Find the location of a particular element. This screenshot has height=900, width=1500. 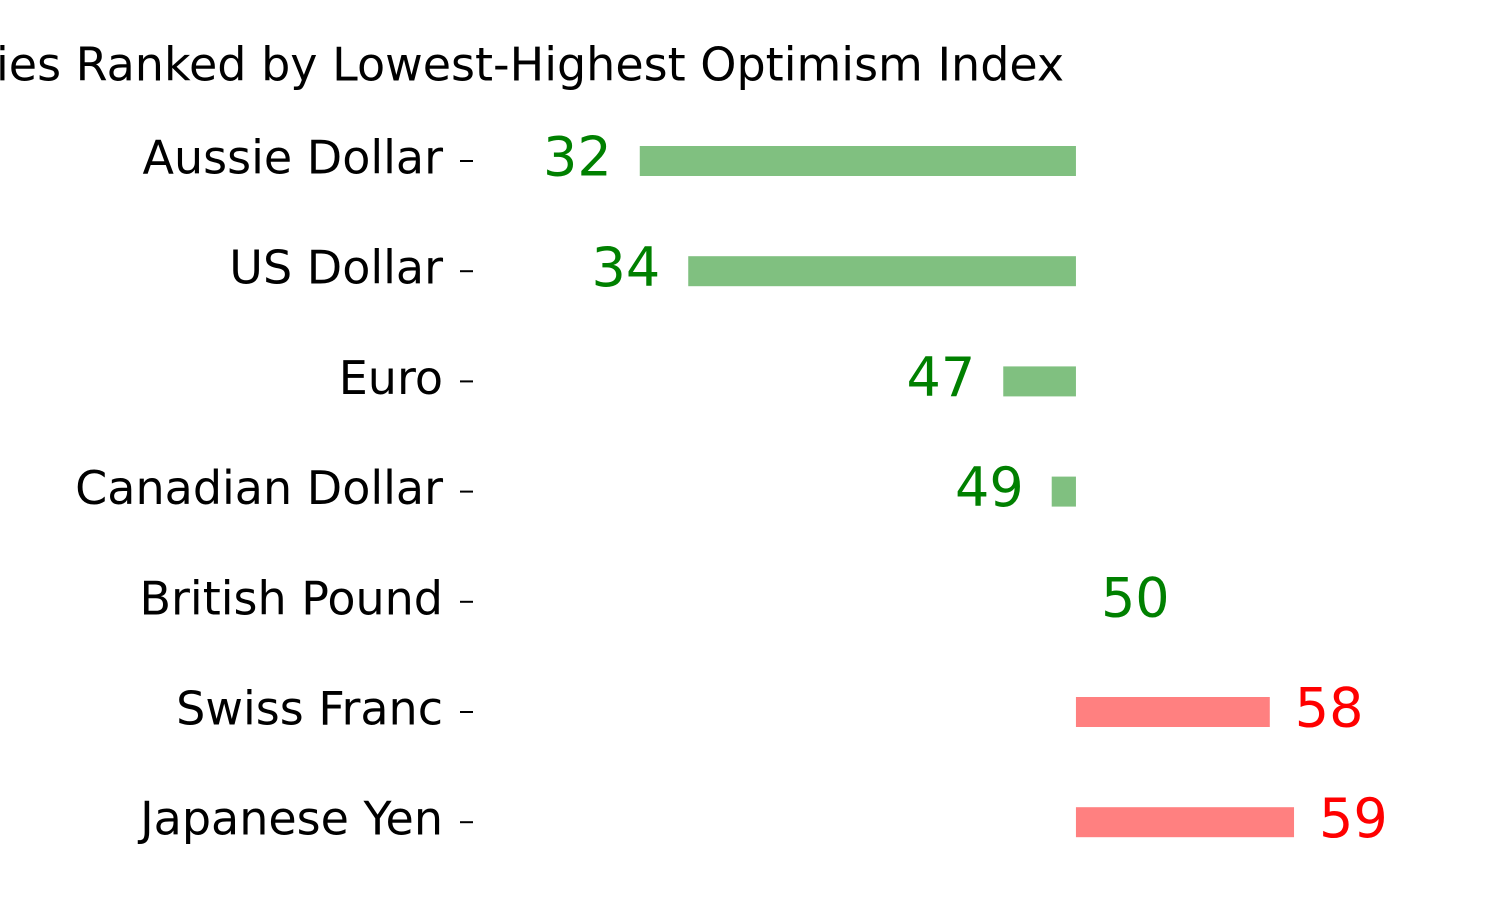

y-tick-label: Japanese Yen is located at coordinates (290, 819).